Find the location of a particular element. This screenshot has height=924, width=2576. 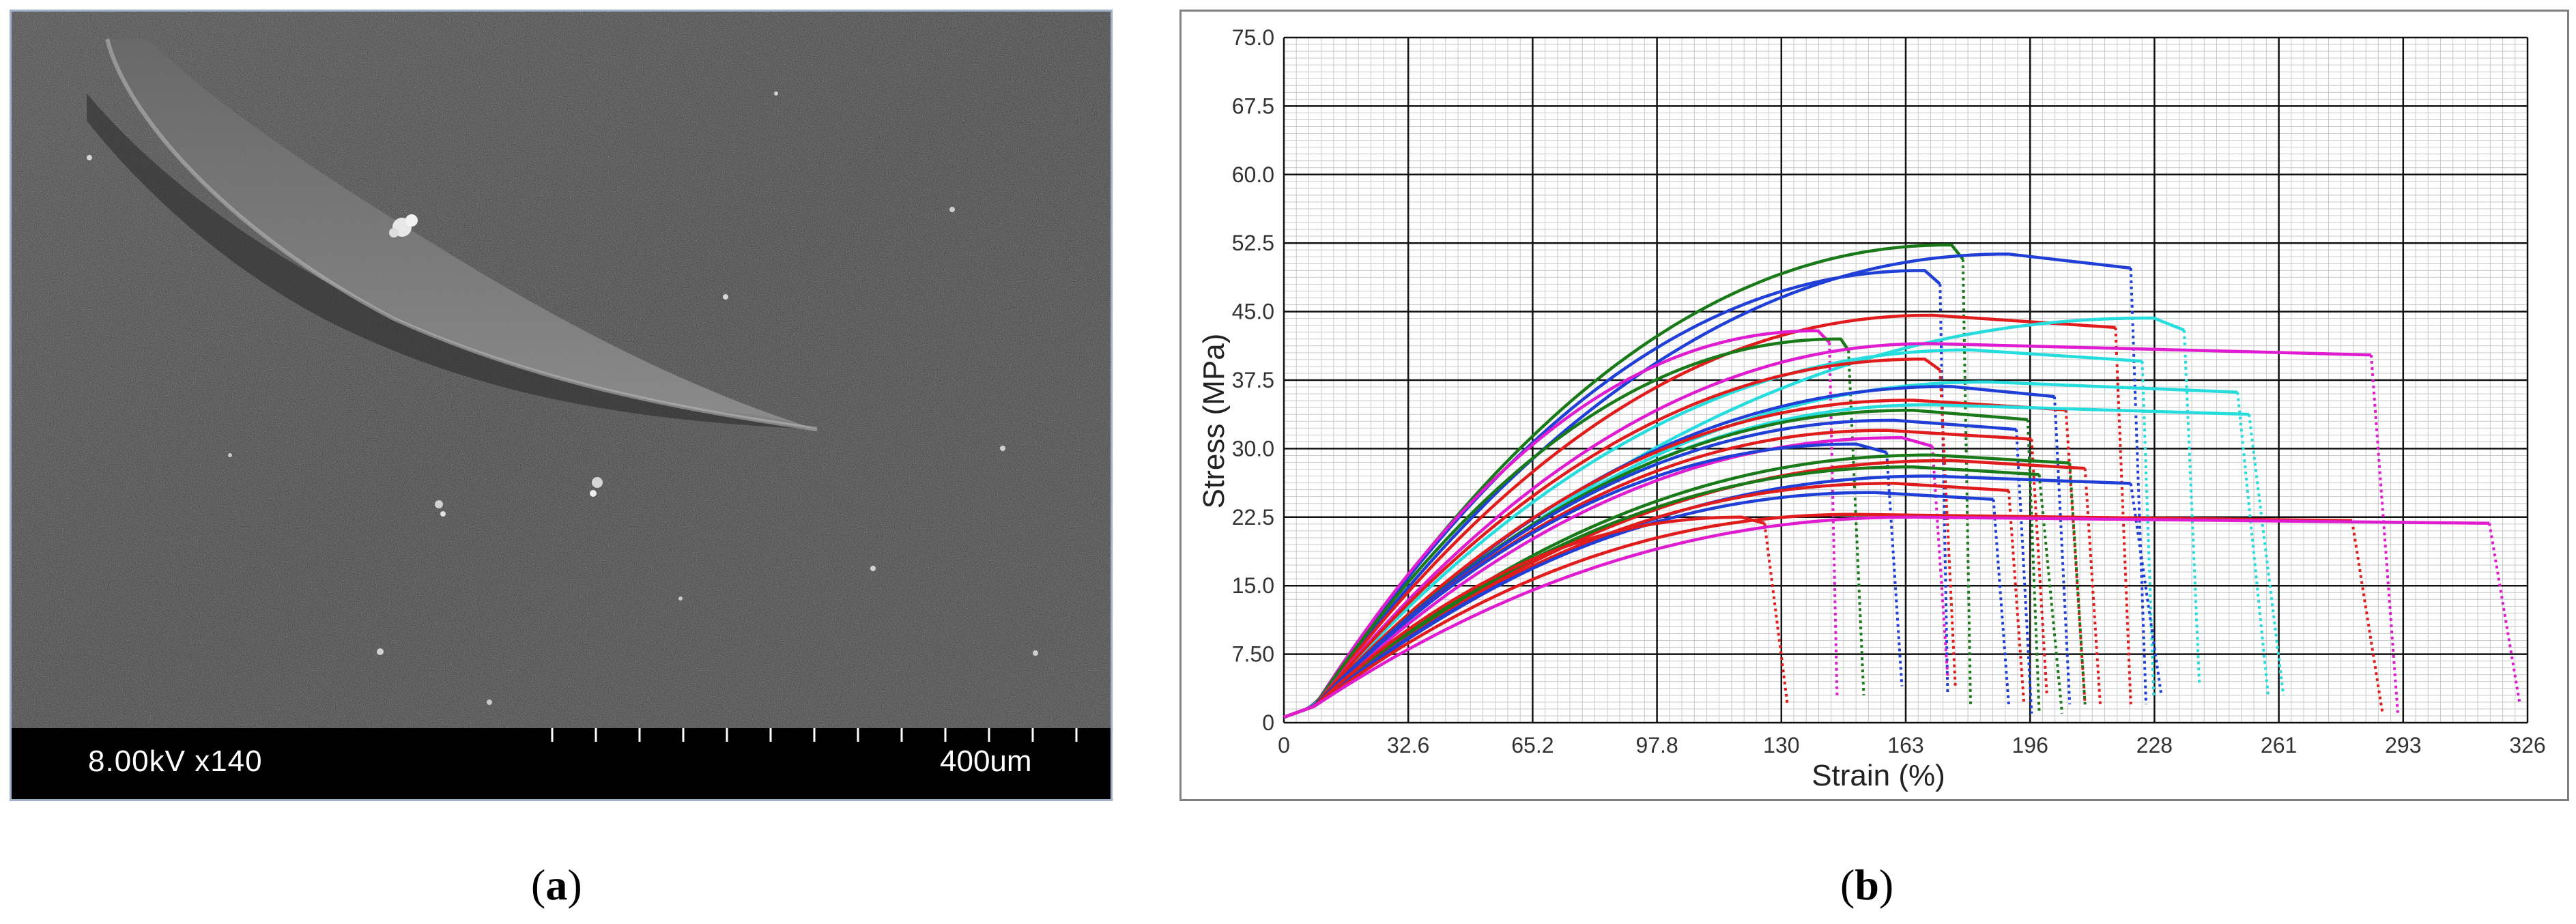

y-tick-label: 15.0 is located at coordinates (1253, 585).